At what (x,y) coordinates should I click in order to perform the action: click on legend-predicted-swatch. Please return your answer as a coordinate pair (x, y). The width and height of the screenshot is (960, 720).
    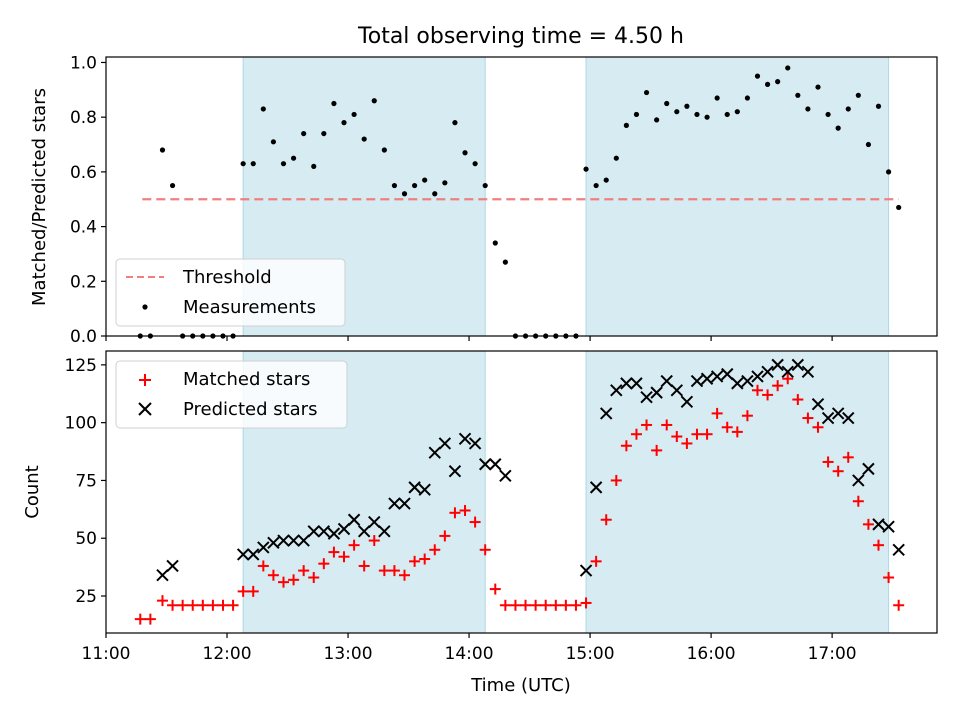
    Looking at the image, I should click on (145, 409).